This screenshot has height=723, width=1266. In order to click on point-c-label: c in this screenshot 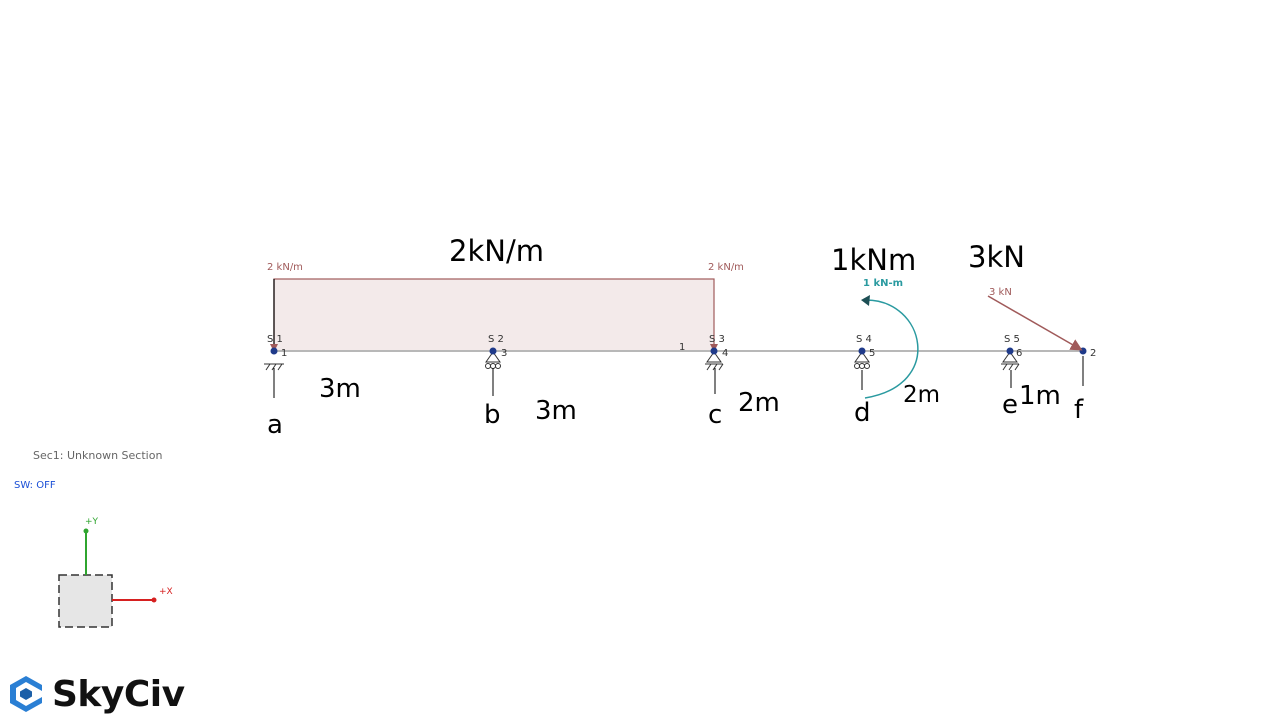, I will do `click(715, 415)`.